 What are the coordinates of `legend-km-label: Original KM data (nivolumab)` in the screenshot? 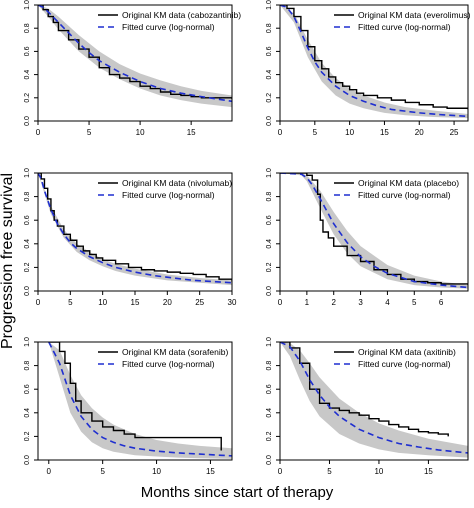 It's located at (177, 183).